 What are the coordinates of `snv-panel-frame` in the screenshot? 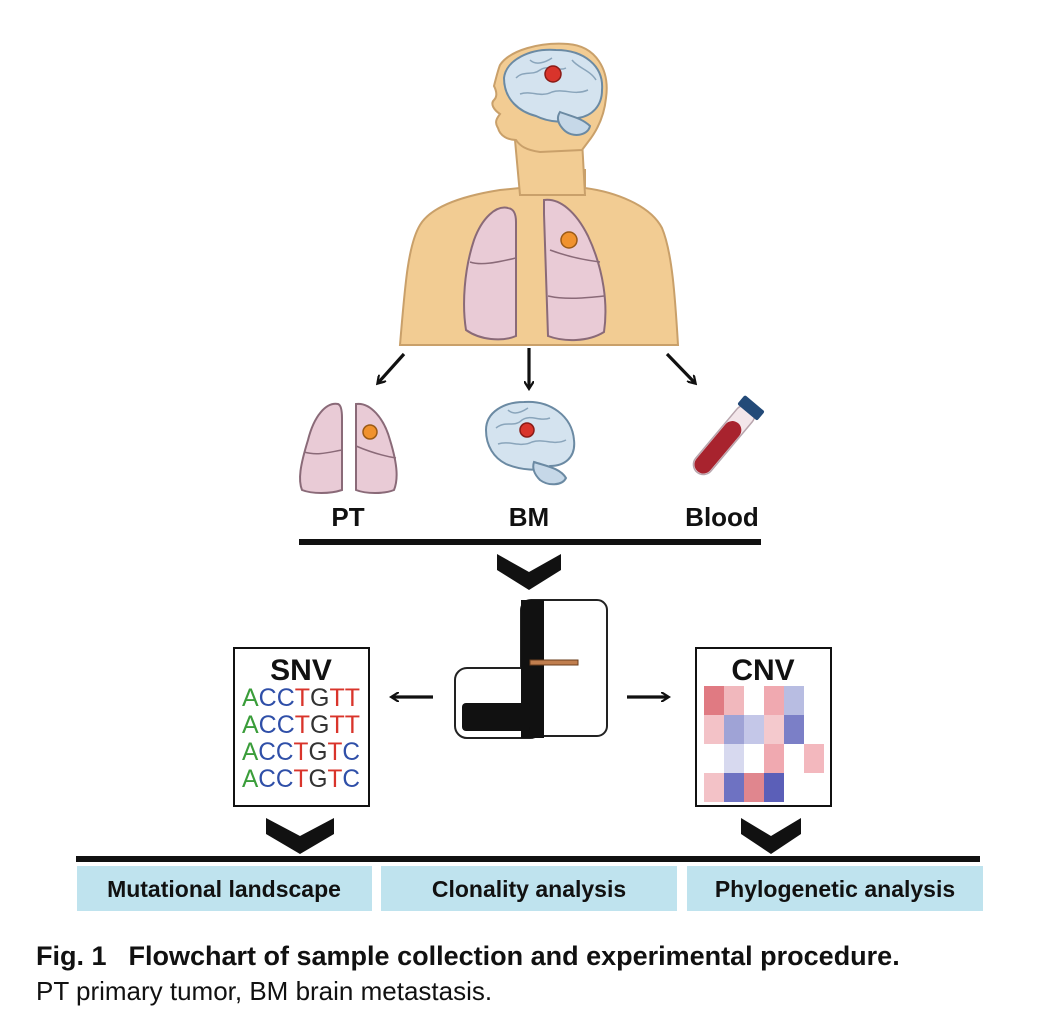 It's located at (301, 727).